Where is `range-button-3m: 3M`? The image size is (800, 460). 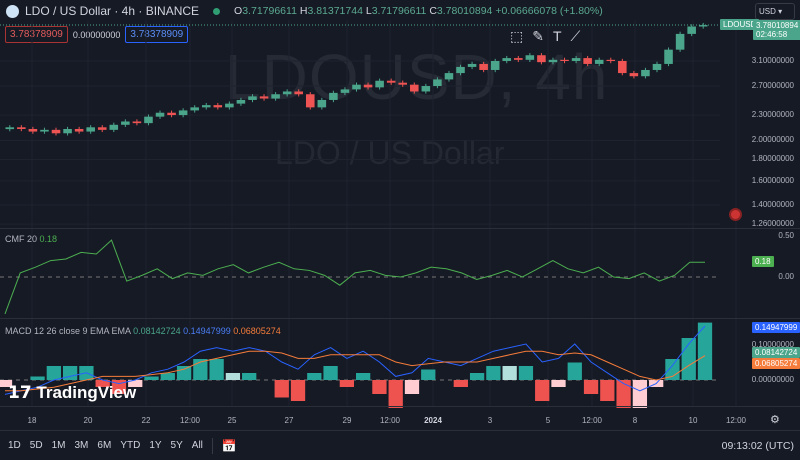
range-button-3m: 3M is located at coordinates (81, 445).